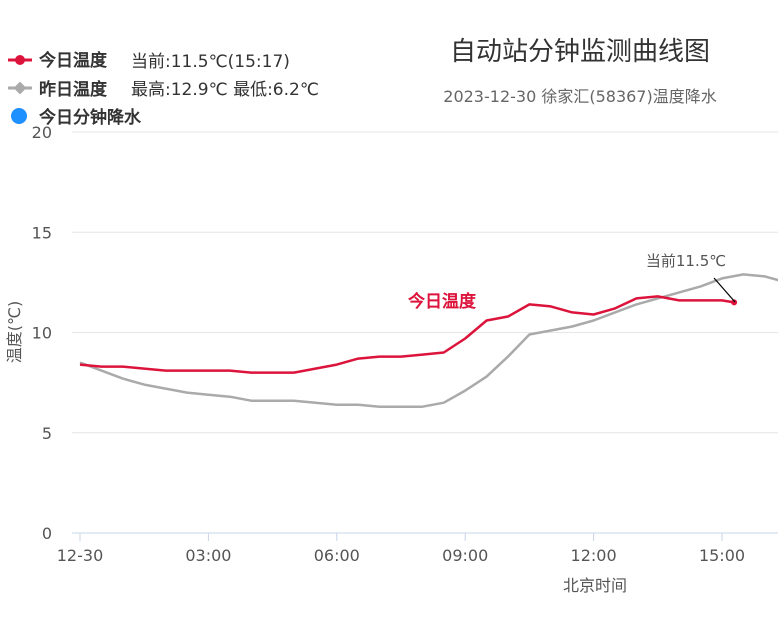  I want to click on series-line-today, so click(407, 334).